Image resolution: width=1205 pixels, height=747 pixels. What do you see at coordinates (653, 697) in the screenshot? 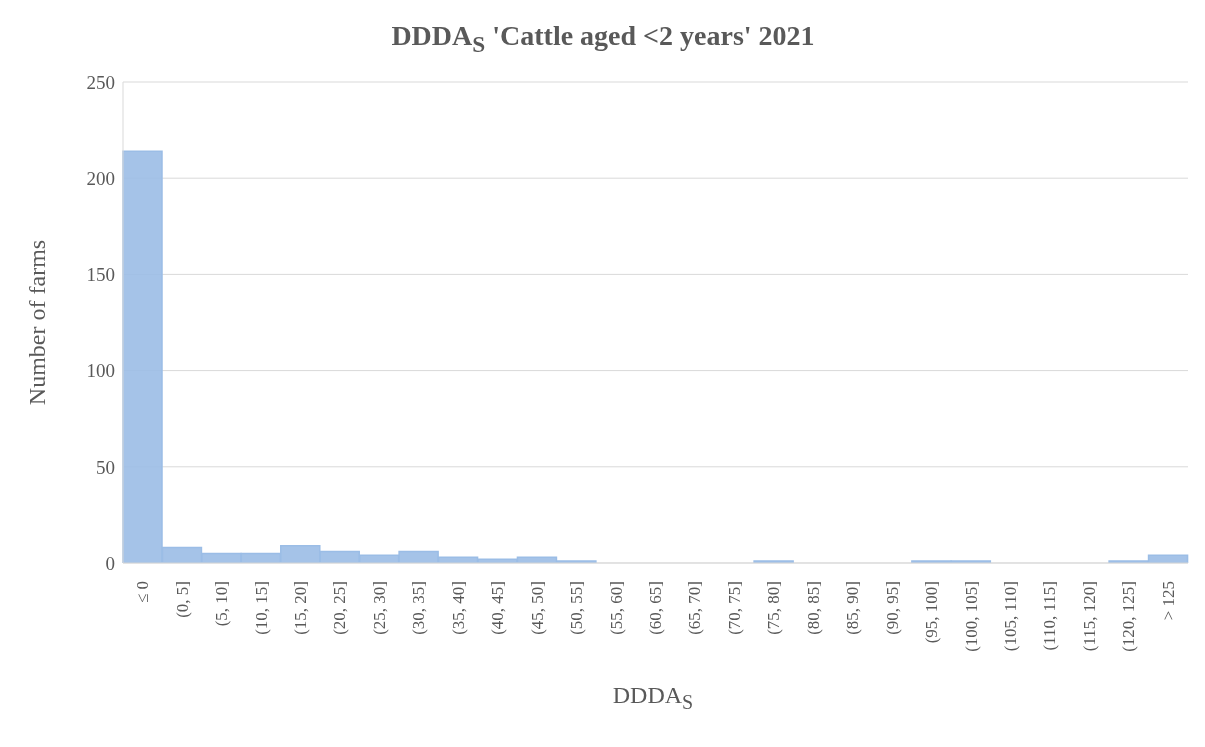
I see `x-axis-title: DDDA$_{S}$` at bounding box center [653, 697].